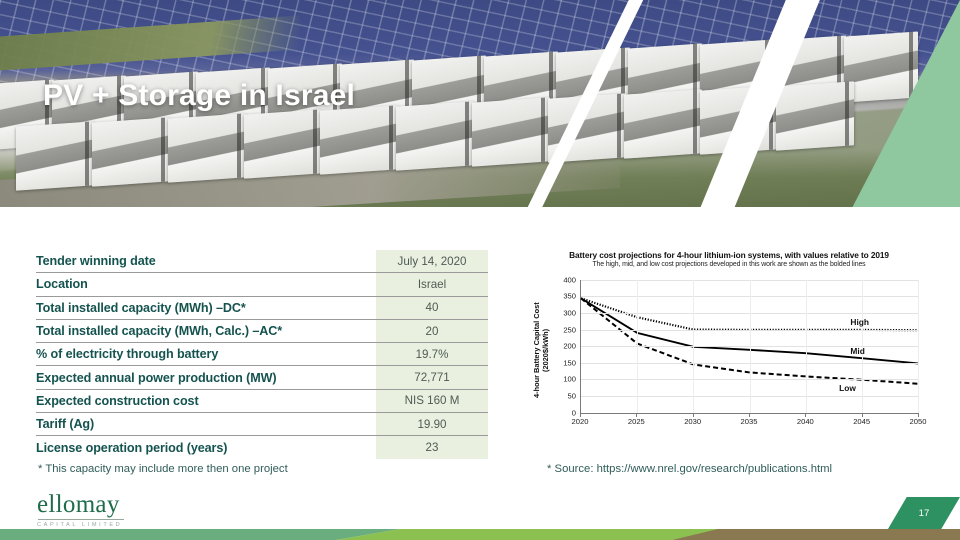  Describe the element at coordinates (206, 262) in the screenshot. I see `spec-label: Tender winning date` at that location.